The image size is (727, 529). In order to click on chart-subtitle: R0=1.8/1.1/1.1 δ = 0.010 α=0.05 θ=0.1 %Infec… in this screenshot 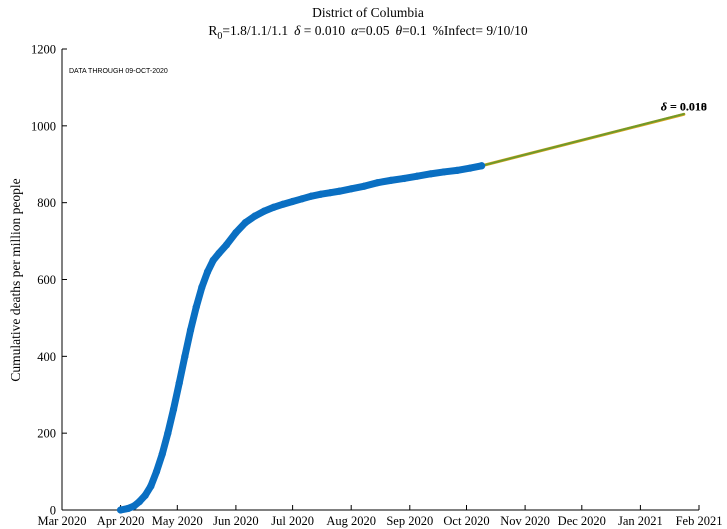, I will do `click(367, 32)`.